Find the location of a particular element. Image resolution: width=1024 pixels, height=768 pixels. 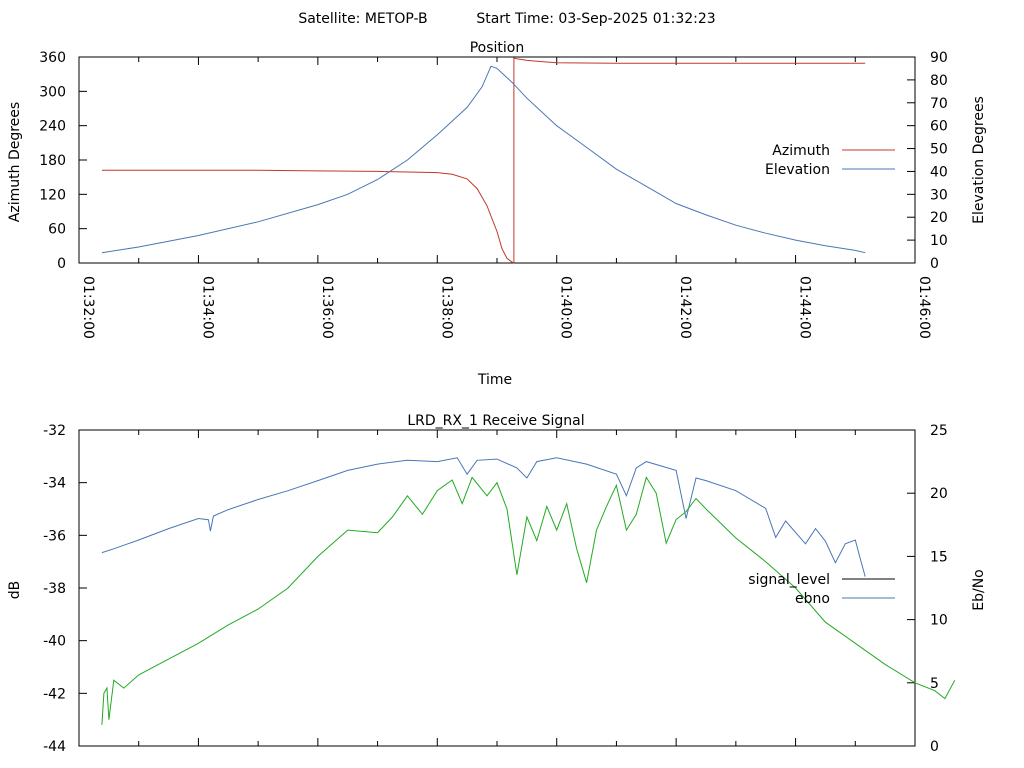

receive-signal-chart-title: LRD_RX_1 Receive Signal is located at coordinates (495, 421).